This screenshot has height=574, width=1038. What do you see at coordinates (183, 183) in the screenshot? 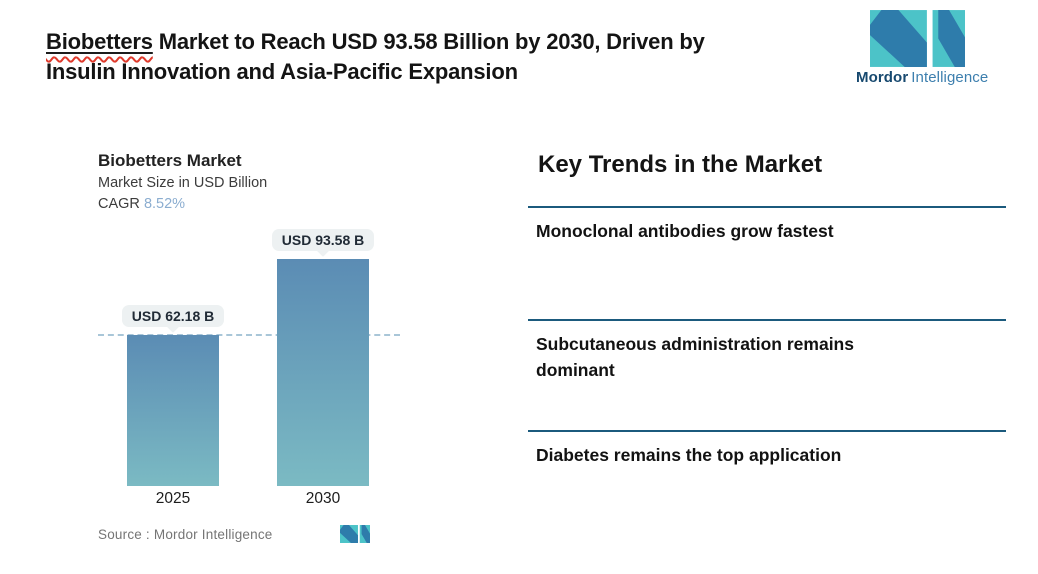
I see `chart-subtitle: Market Size in USD Billion` at bounding box center [183, 183].